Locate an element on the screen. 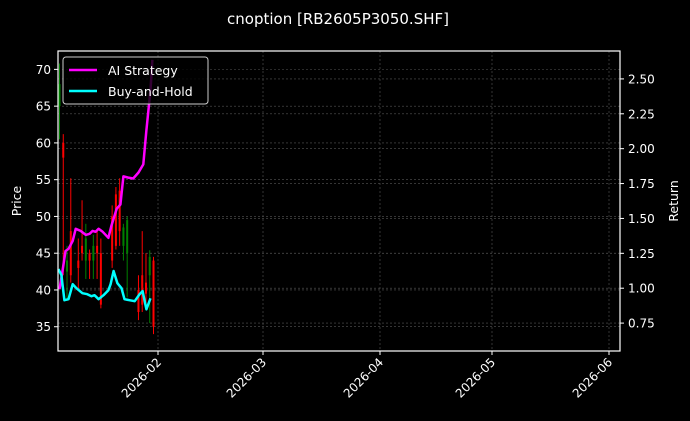 The image size is (690, 421). y2-tick-label: 1.00 is located at coordinates (641, 289).